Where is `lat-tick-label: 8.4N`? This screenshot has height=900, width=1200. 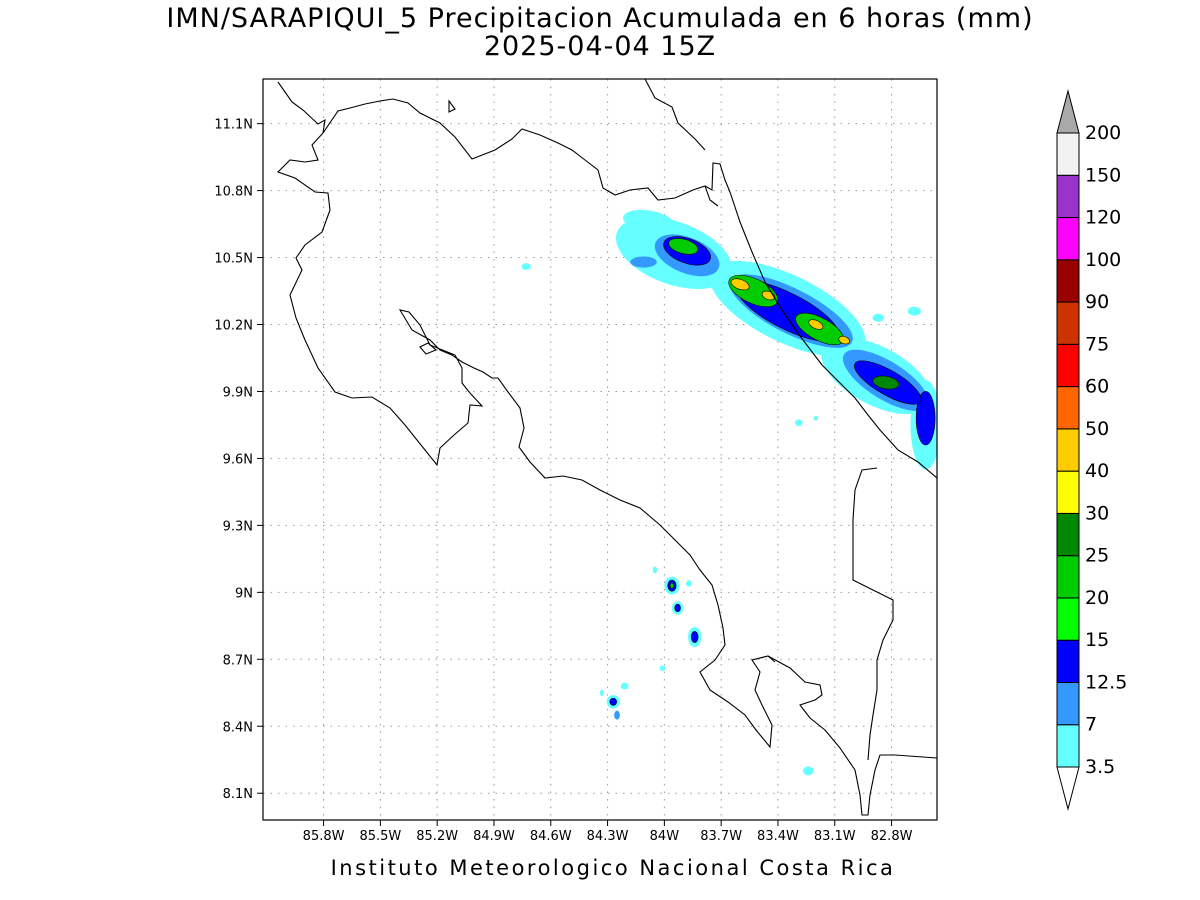
lat-tick-label: 8.4N is located at coordinates (238, 727).